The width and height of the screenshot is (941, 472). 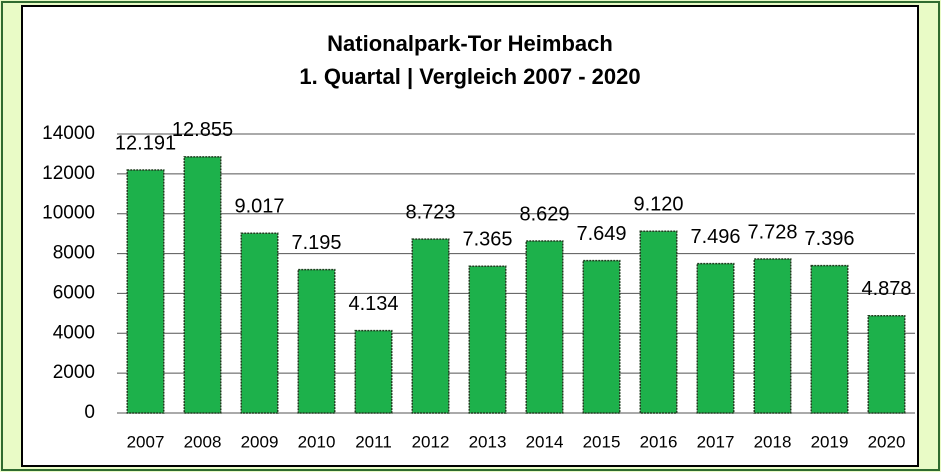 I want to click on x-tick-label: 2012, so click(x=431, y=441).